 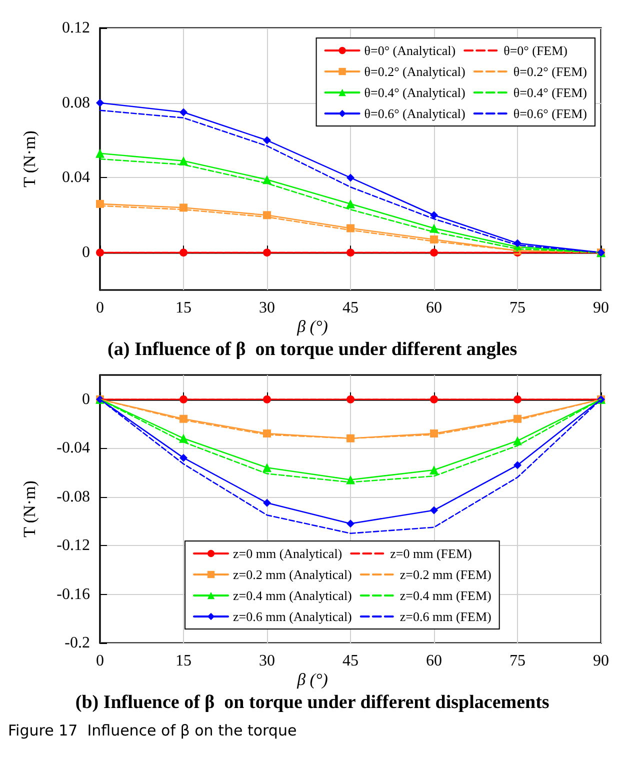 What do you see at coordinates (446, 616) in the screenshot?
I see `legend-label: z=0.6 mm (FEM)` at bounding box center [446, 616].